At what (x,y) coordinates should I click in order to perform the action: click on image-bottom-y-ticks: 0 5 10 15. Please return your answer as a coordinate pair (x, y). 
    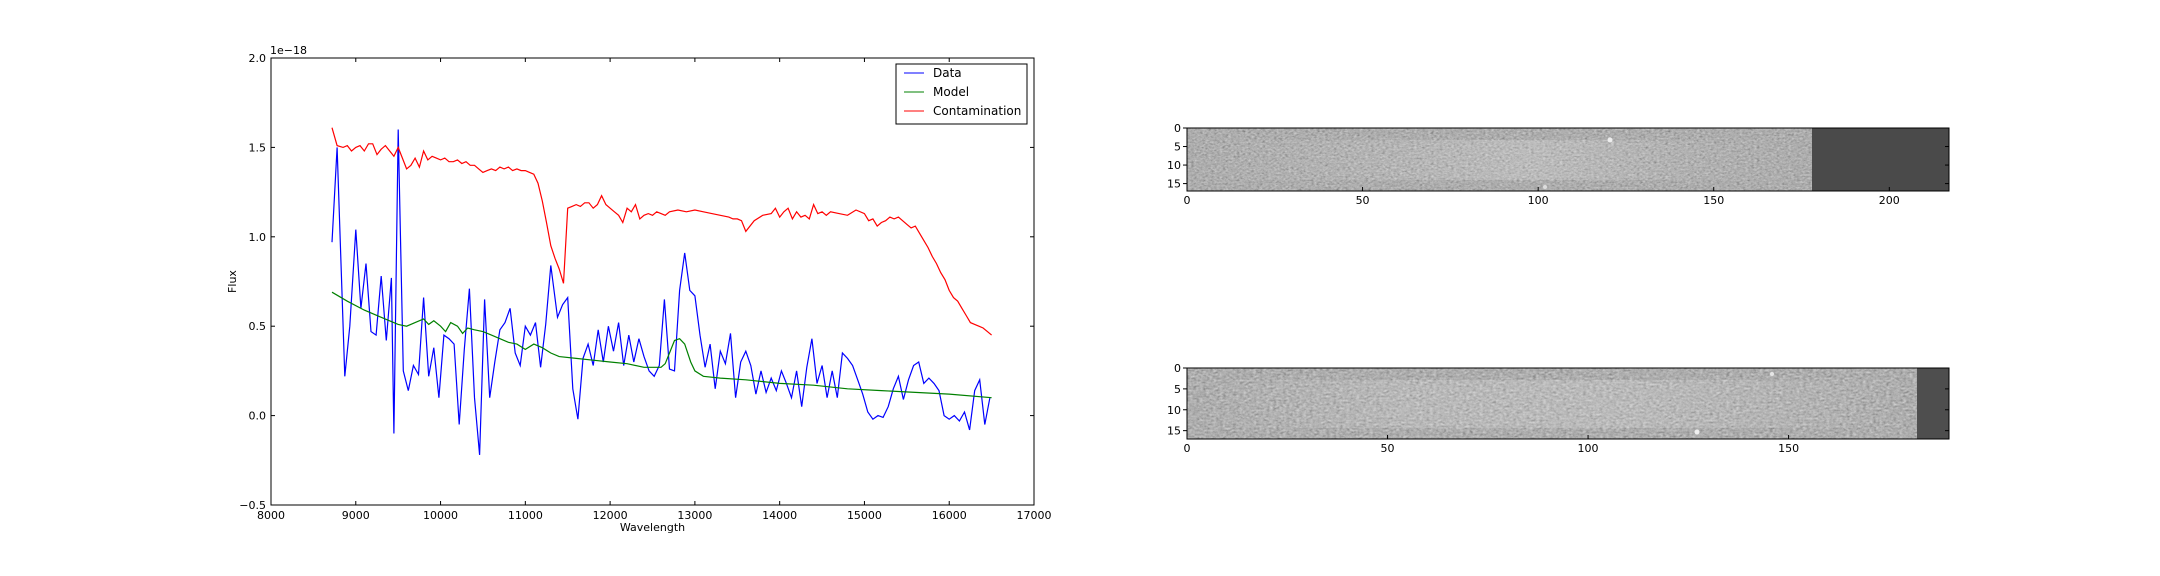
    Looking at the image, I should click on (1558, 400).